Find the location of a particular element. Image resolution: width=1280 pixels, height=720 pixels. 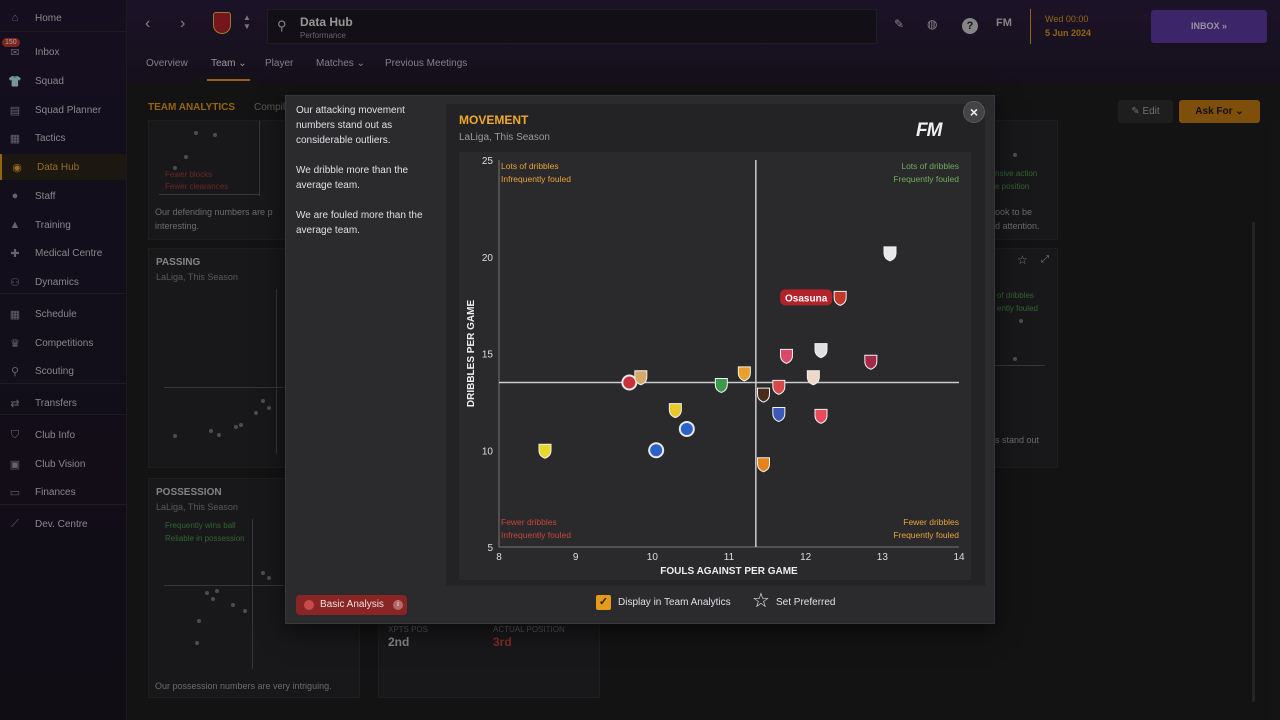

right-card-label: e position is located at coordinates (1012, 186).